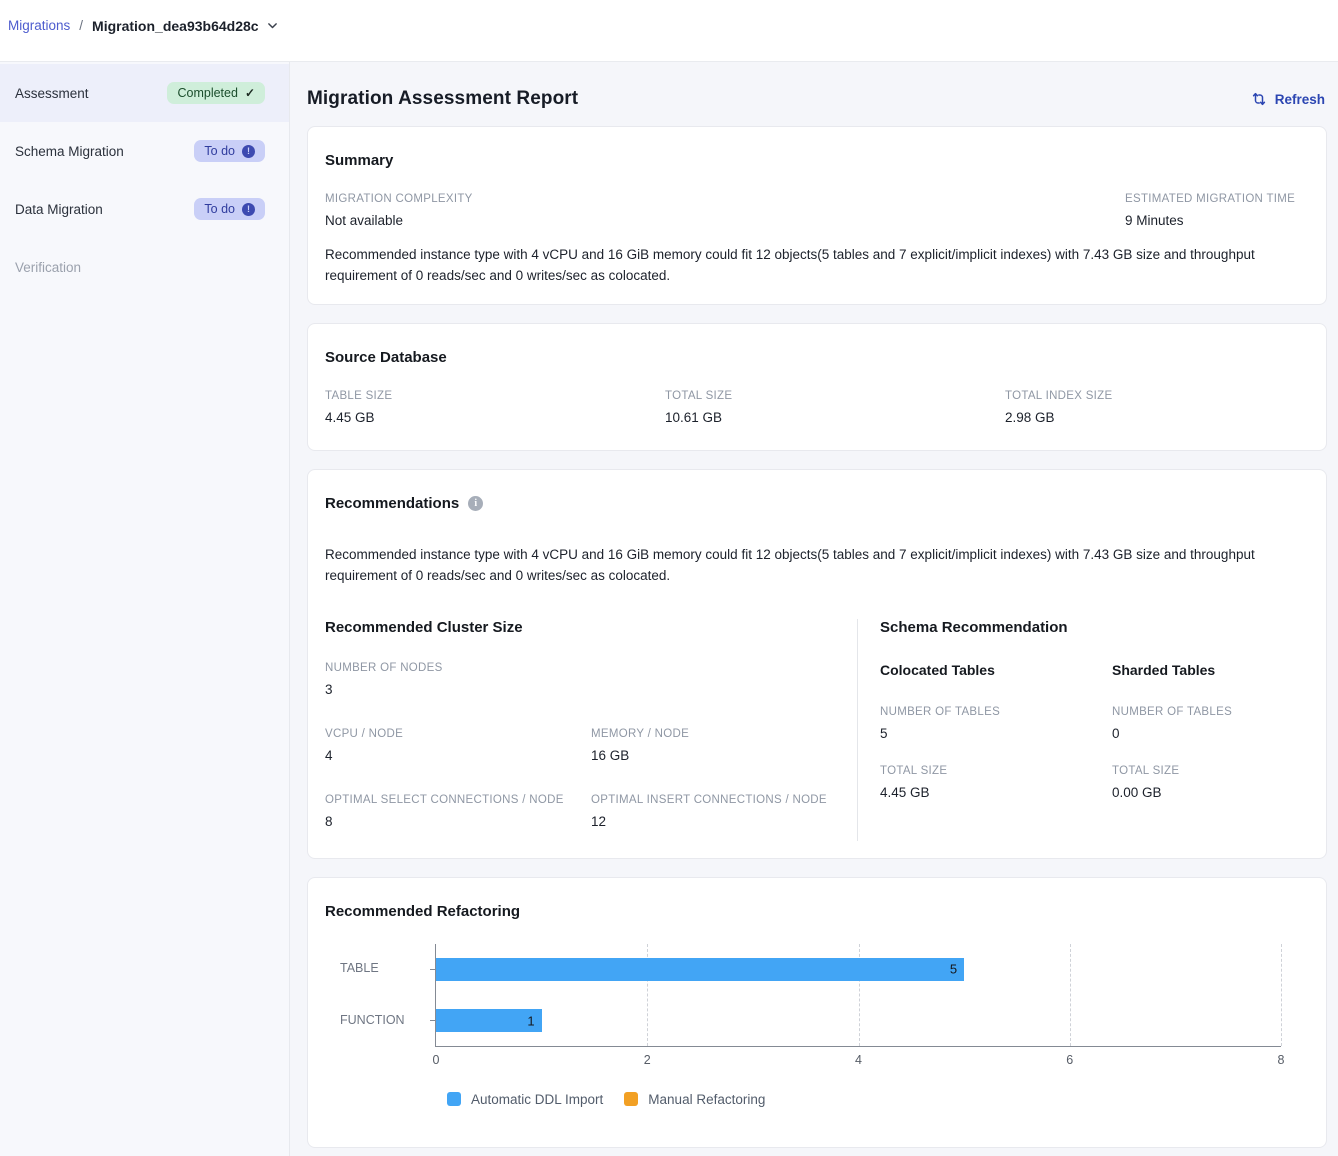 The image size is (1338, 1156). What do you see at coordinates (812, 1005) in the screenshot?
I see `chart-plot: 0 2 4 6 8 TABLE 5 FUNCTION 1` at bounding box center [812, 1005].